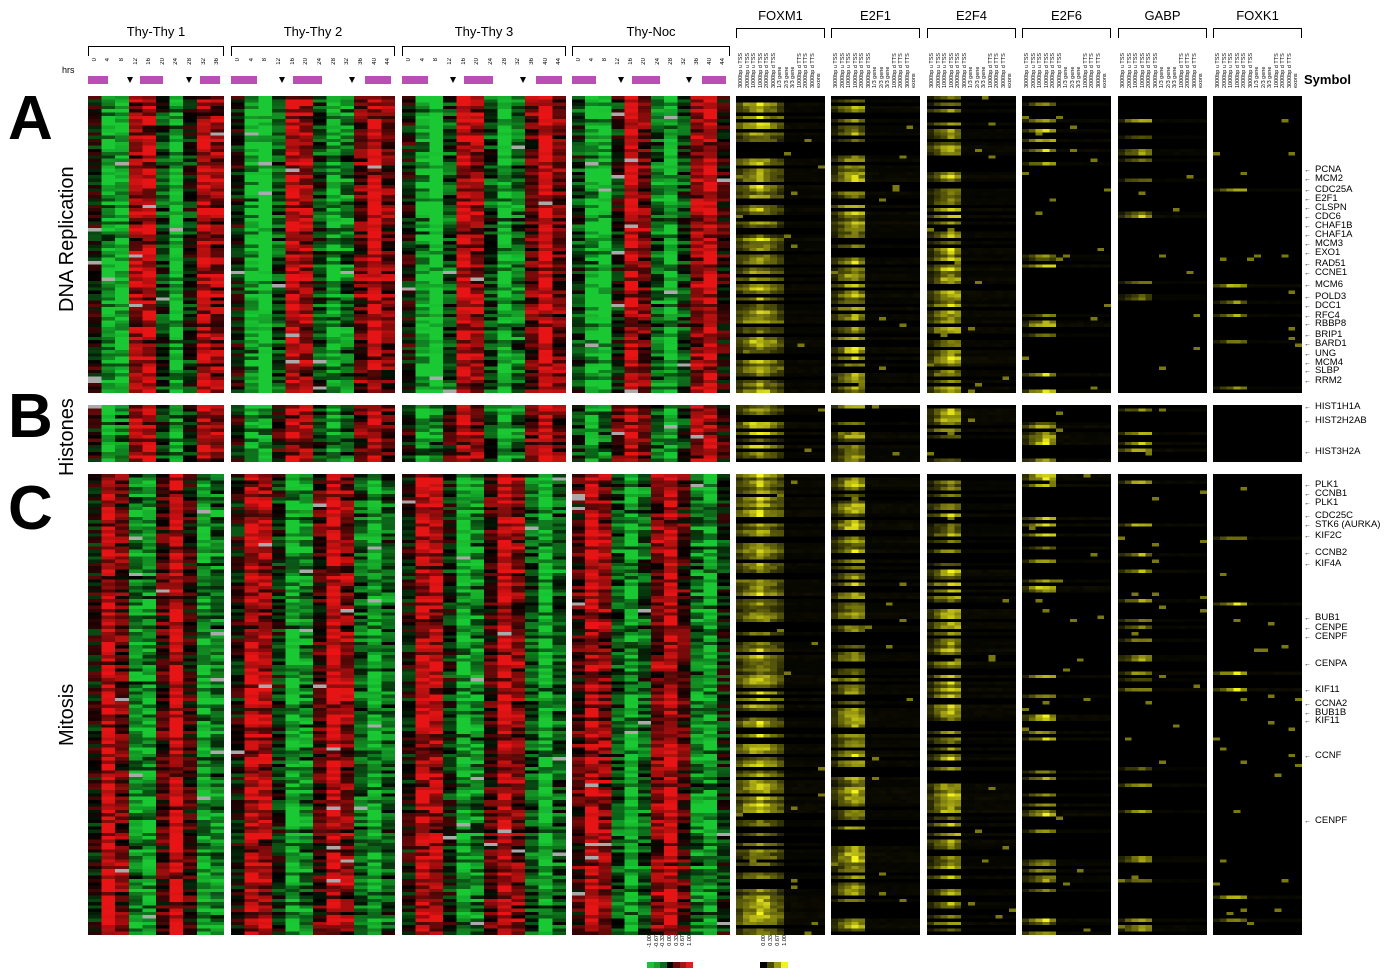  I want to click on gene-symbol: ← BUB1B, so click(1325, 713).